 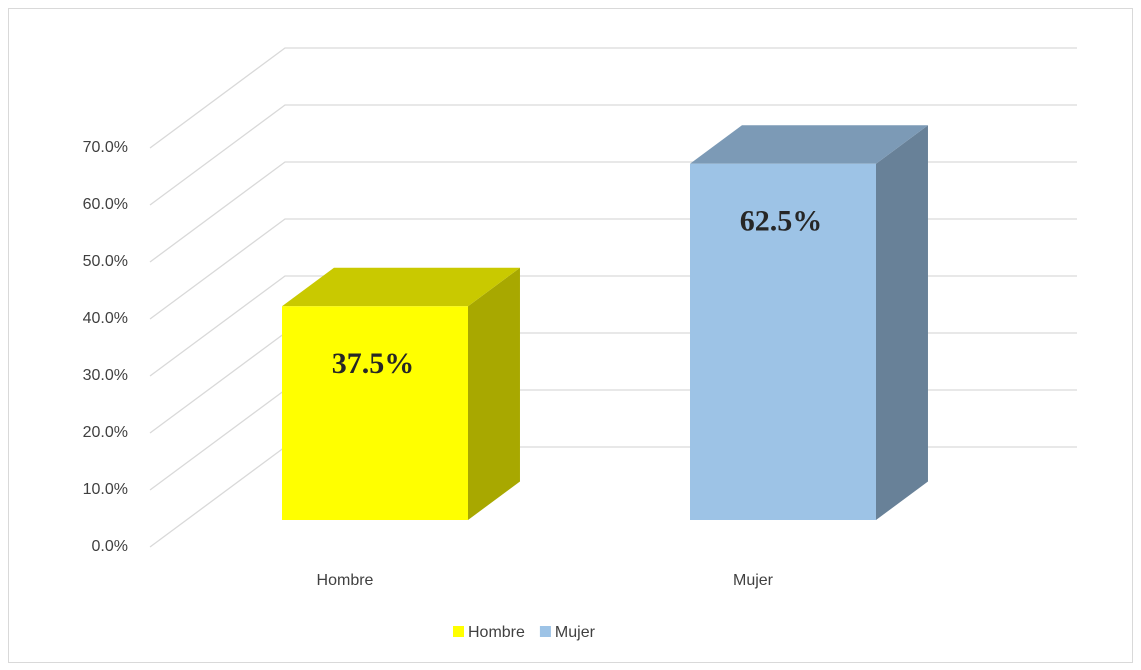 I want to click on x-tick-label: Hombre, so click(x=345, y=580).